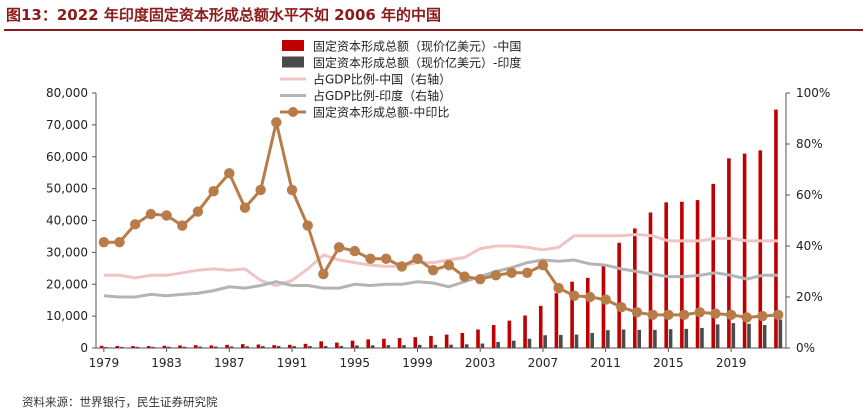  Describe the element at coordinates (354, 363) in the screenshot. I see `x-tick-label: 1995` at that location.